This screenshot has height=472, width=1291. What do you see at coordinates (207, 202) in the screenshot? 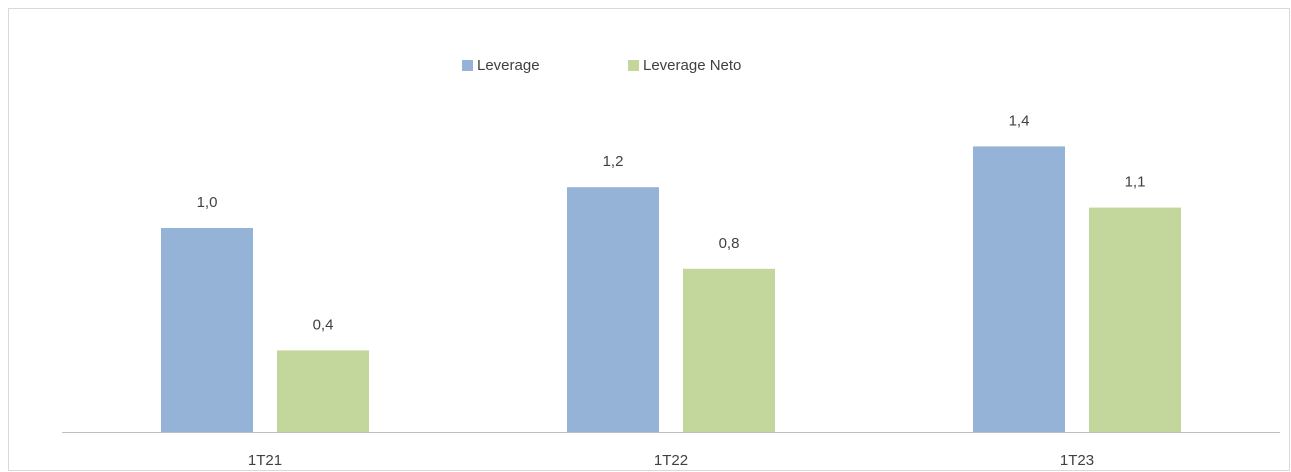
I see `data-label: 1,0` at bounding box center [207, 202].